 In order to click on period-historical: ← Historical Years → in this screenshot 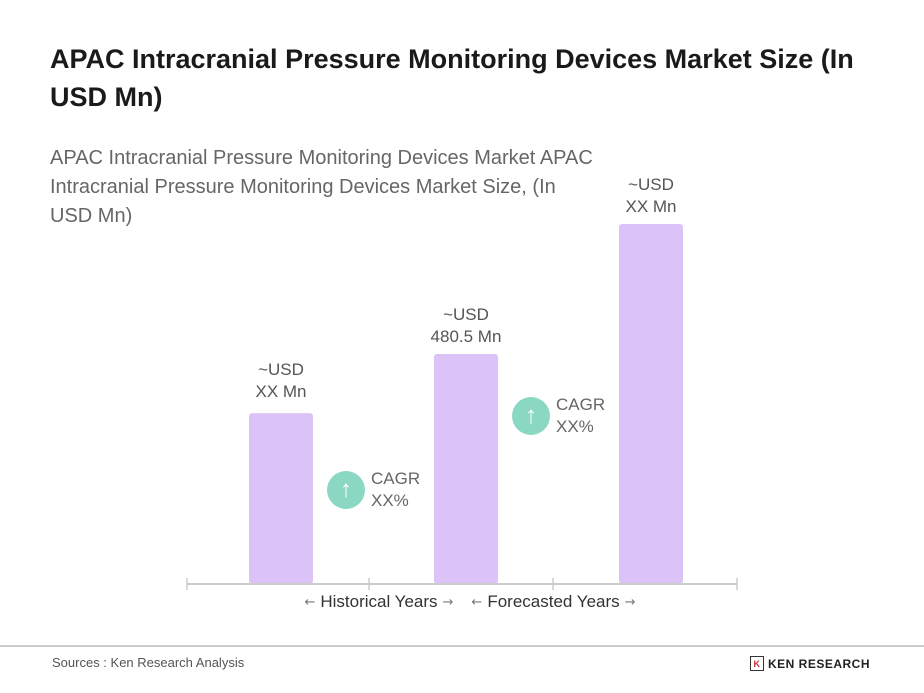, I will do `click(378, 602)`.